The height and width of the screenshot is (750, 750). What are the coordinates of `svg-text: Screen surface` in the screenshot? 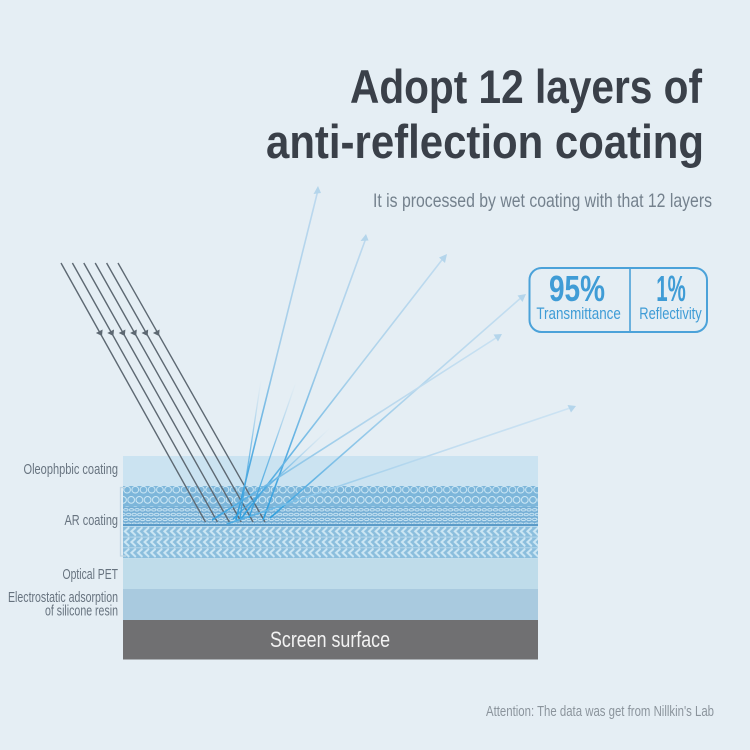 It's located at (330, 639).